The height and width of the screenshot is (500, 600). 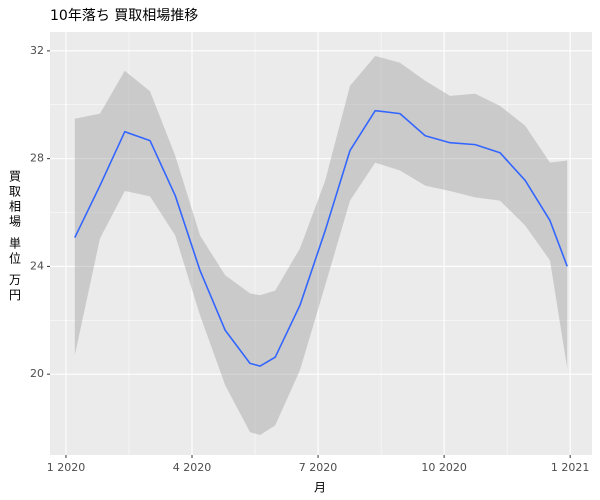 What do you see at coordinates (124, 16) in the screenshot?
I see `chart-title: 10年落ち 買取相場推移` at bounding box center [124, 16].